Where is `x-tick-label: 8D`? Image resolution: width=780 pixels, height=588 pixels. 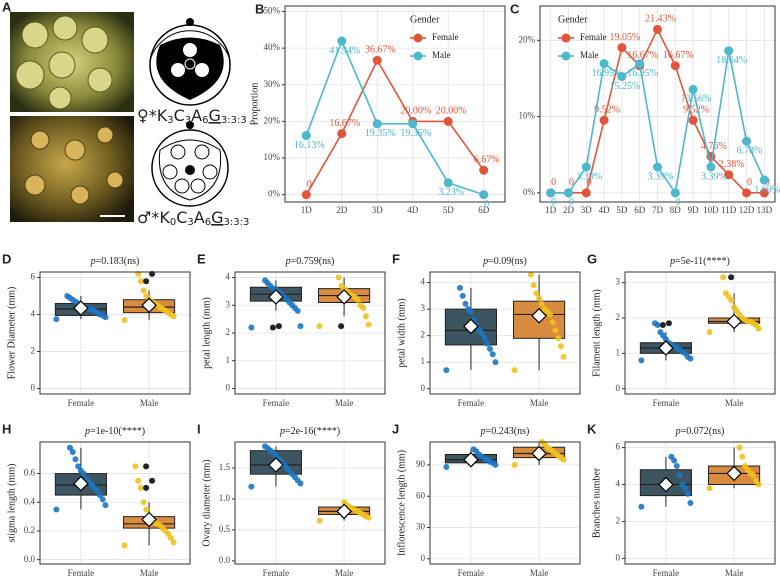
x-tick-label: 8D is located at coordinates (676, 210).